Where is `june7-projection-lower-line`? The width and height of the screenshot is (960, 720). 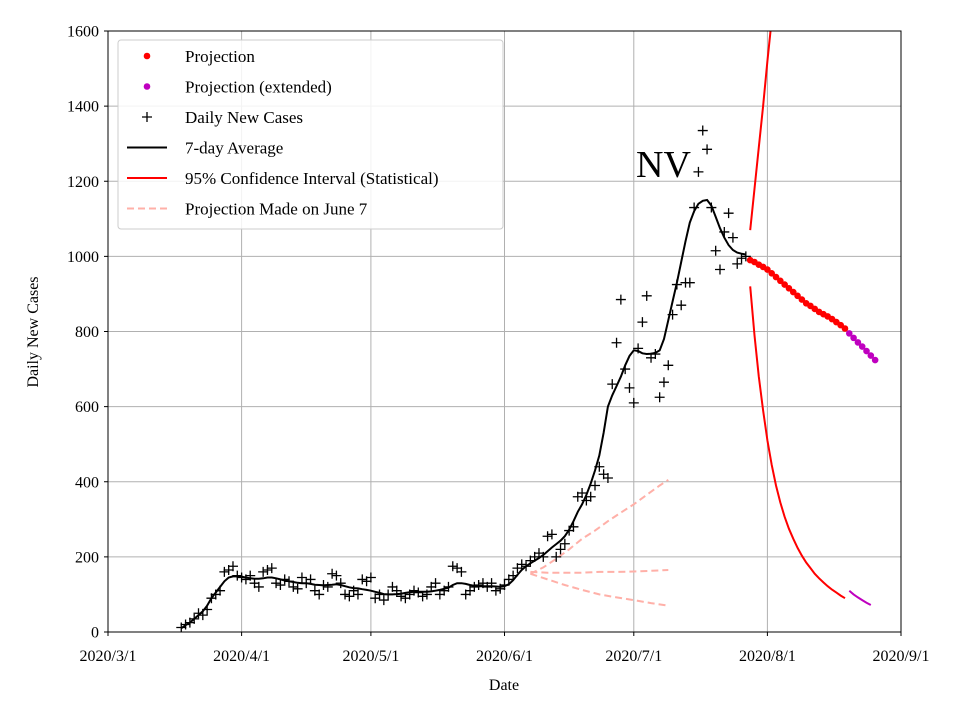 june7-projection-lower-line is located at coordinates (599, 589).